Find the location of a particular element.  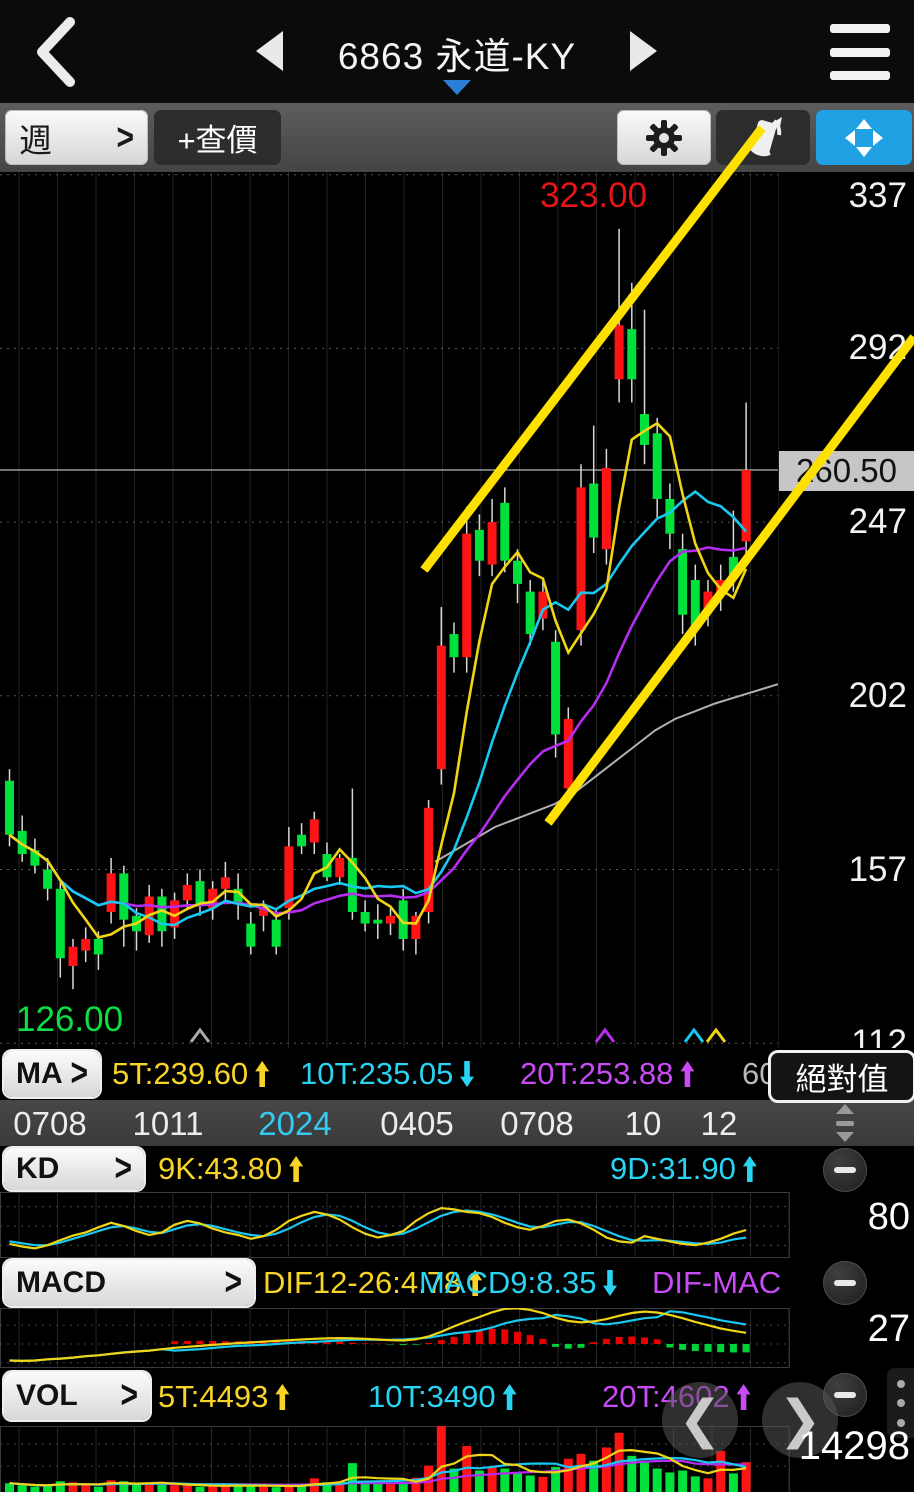

date-axis-label: 12 is located at coordinates (719, 1123).